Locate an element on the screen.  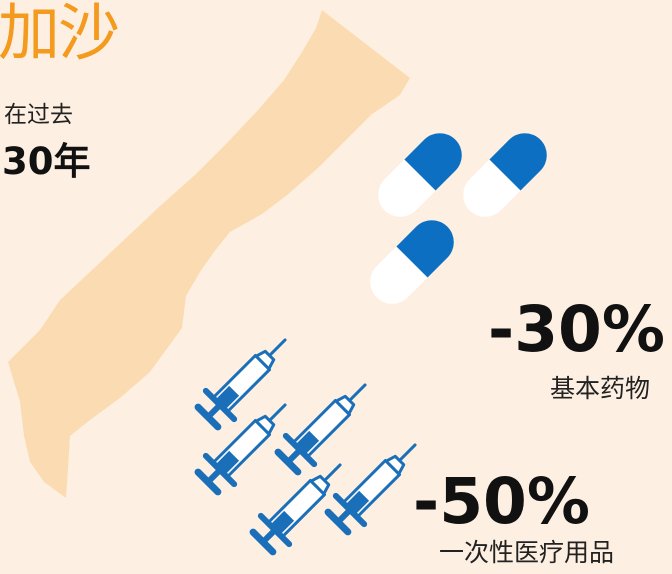
page-title: 加沙 is located at coordinates (60, 34).